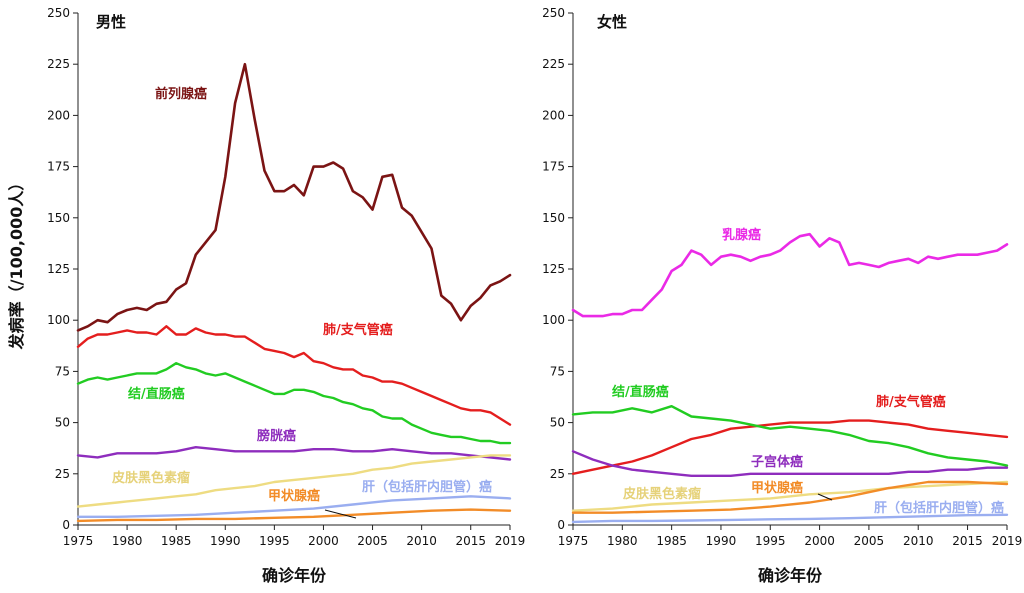  What do you see at coordinates (111, 22) in the screenshot?
I see `panel-title: 男性` at bounding box center [111, 22].